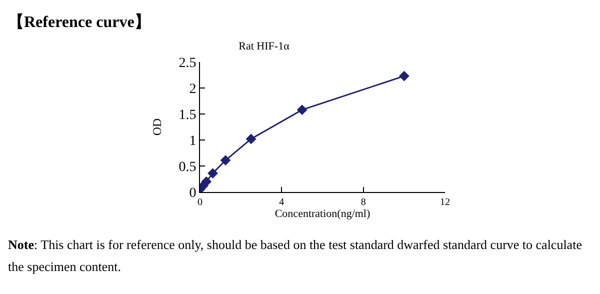 The width and height of the screenshot is (600, 294). What do you see at coordinates (192, 141) in the screenshot?
I see `y-tick-label: 1` at bounding box center [192, 141].